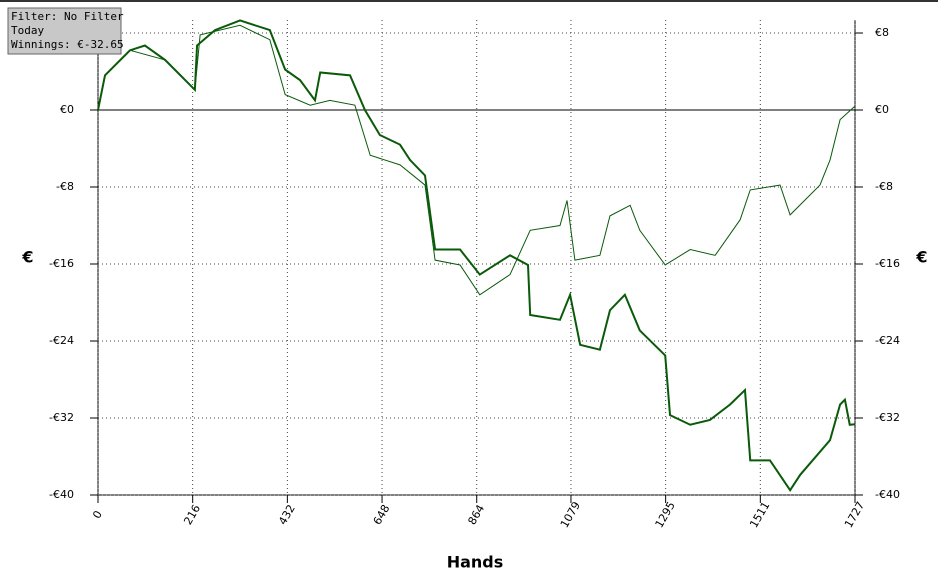 The image size is (938, 581). Describe the element at coordinates (887, 494) in the screenshot. I see `y2-tick-label: -€40` at that location.